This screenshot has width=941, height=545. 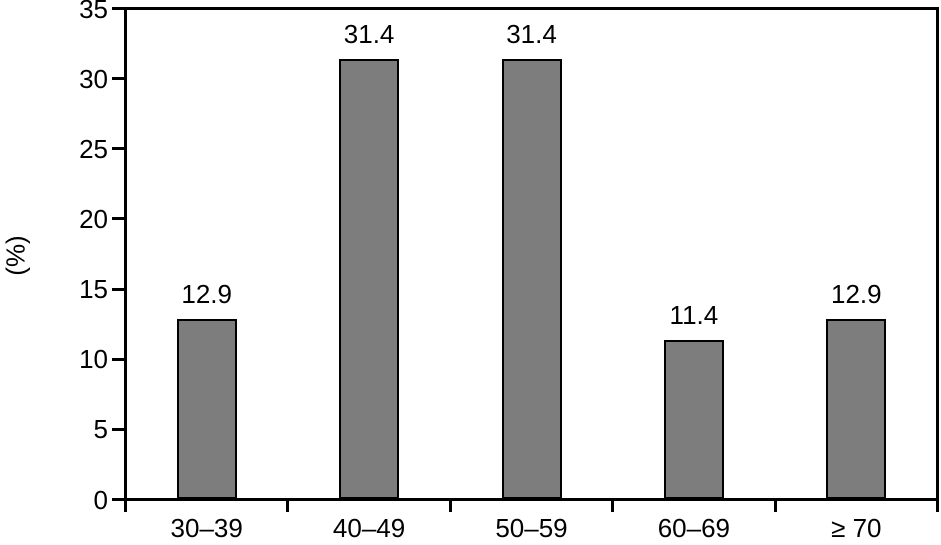 What do you see at coordinates (694, 314) in the screenshot?
I see `bar-value-label: 11.4` at bounding box center [694, 314].